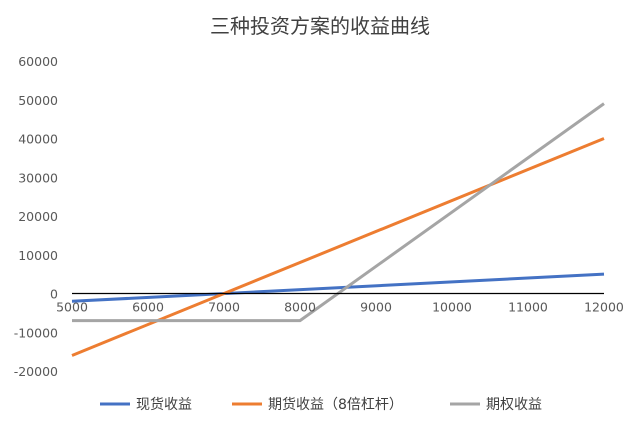 The width and height of the screenshot is (640, 429). I want to click on legend-label-3: 期权收益, so click(514, 405).